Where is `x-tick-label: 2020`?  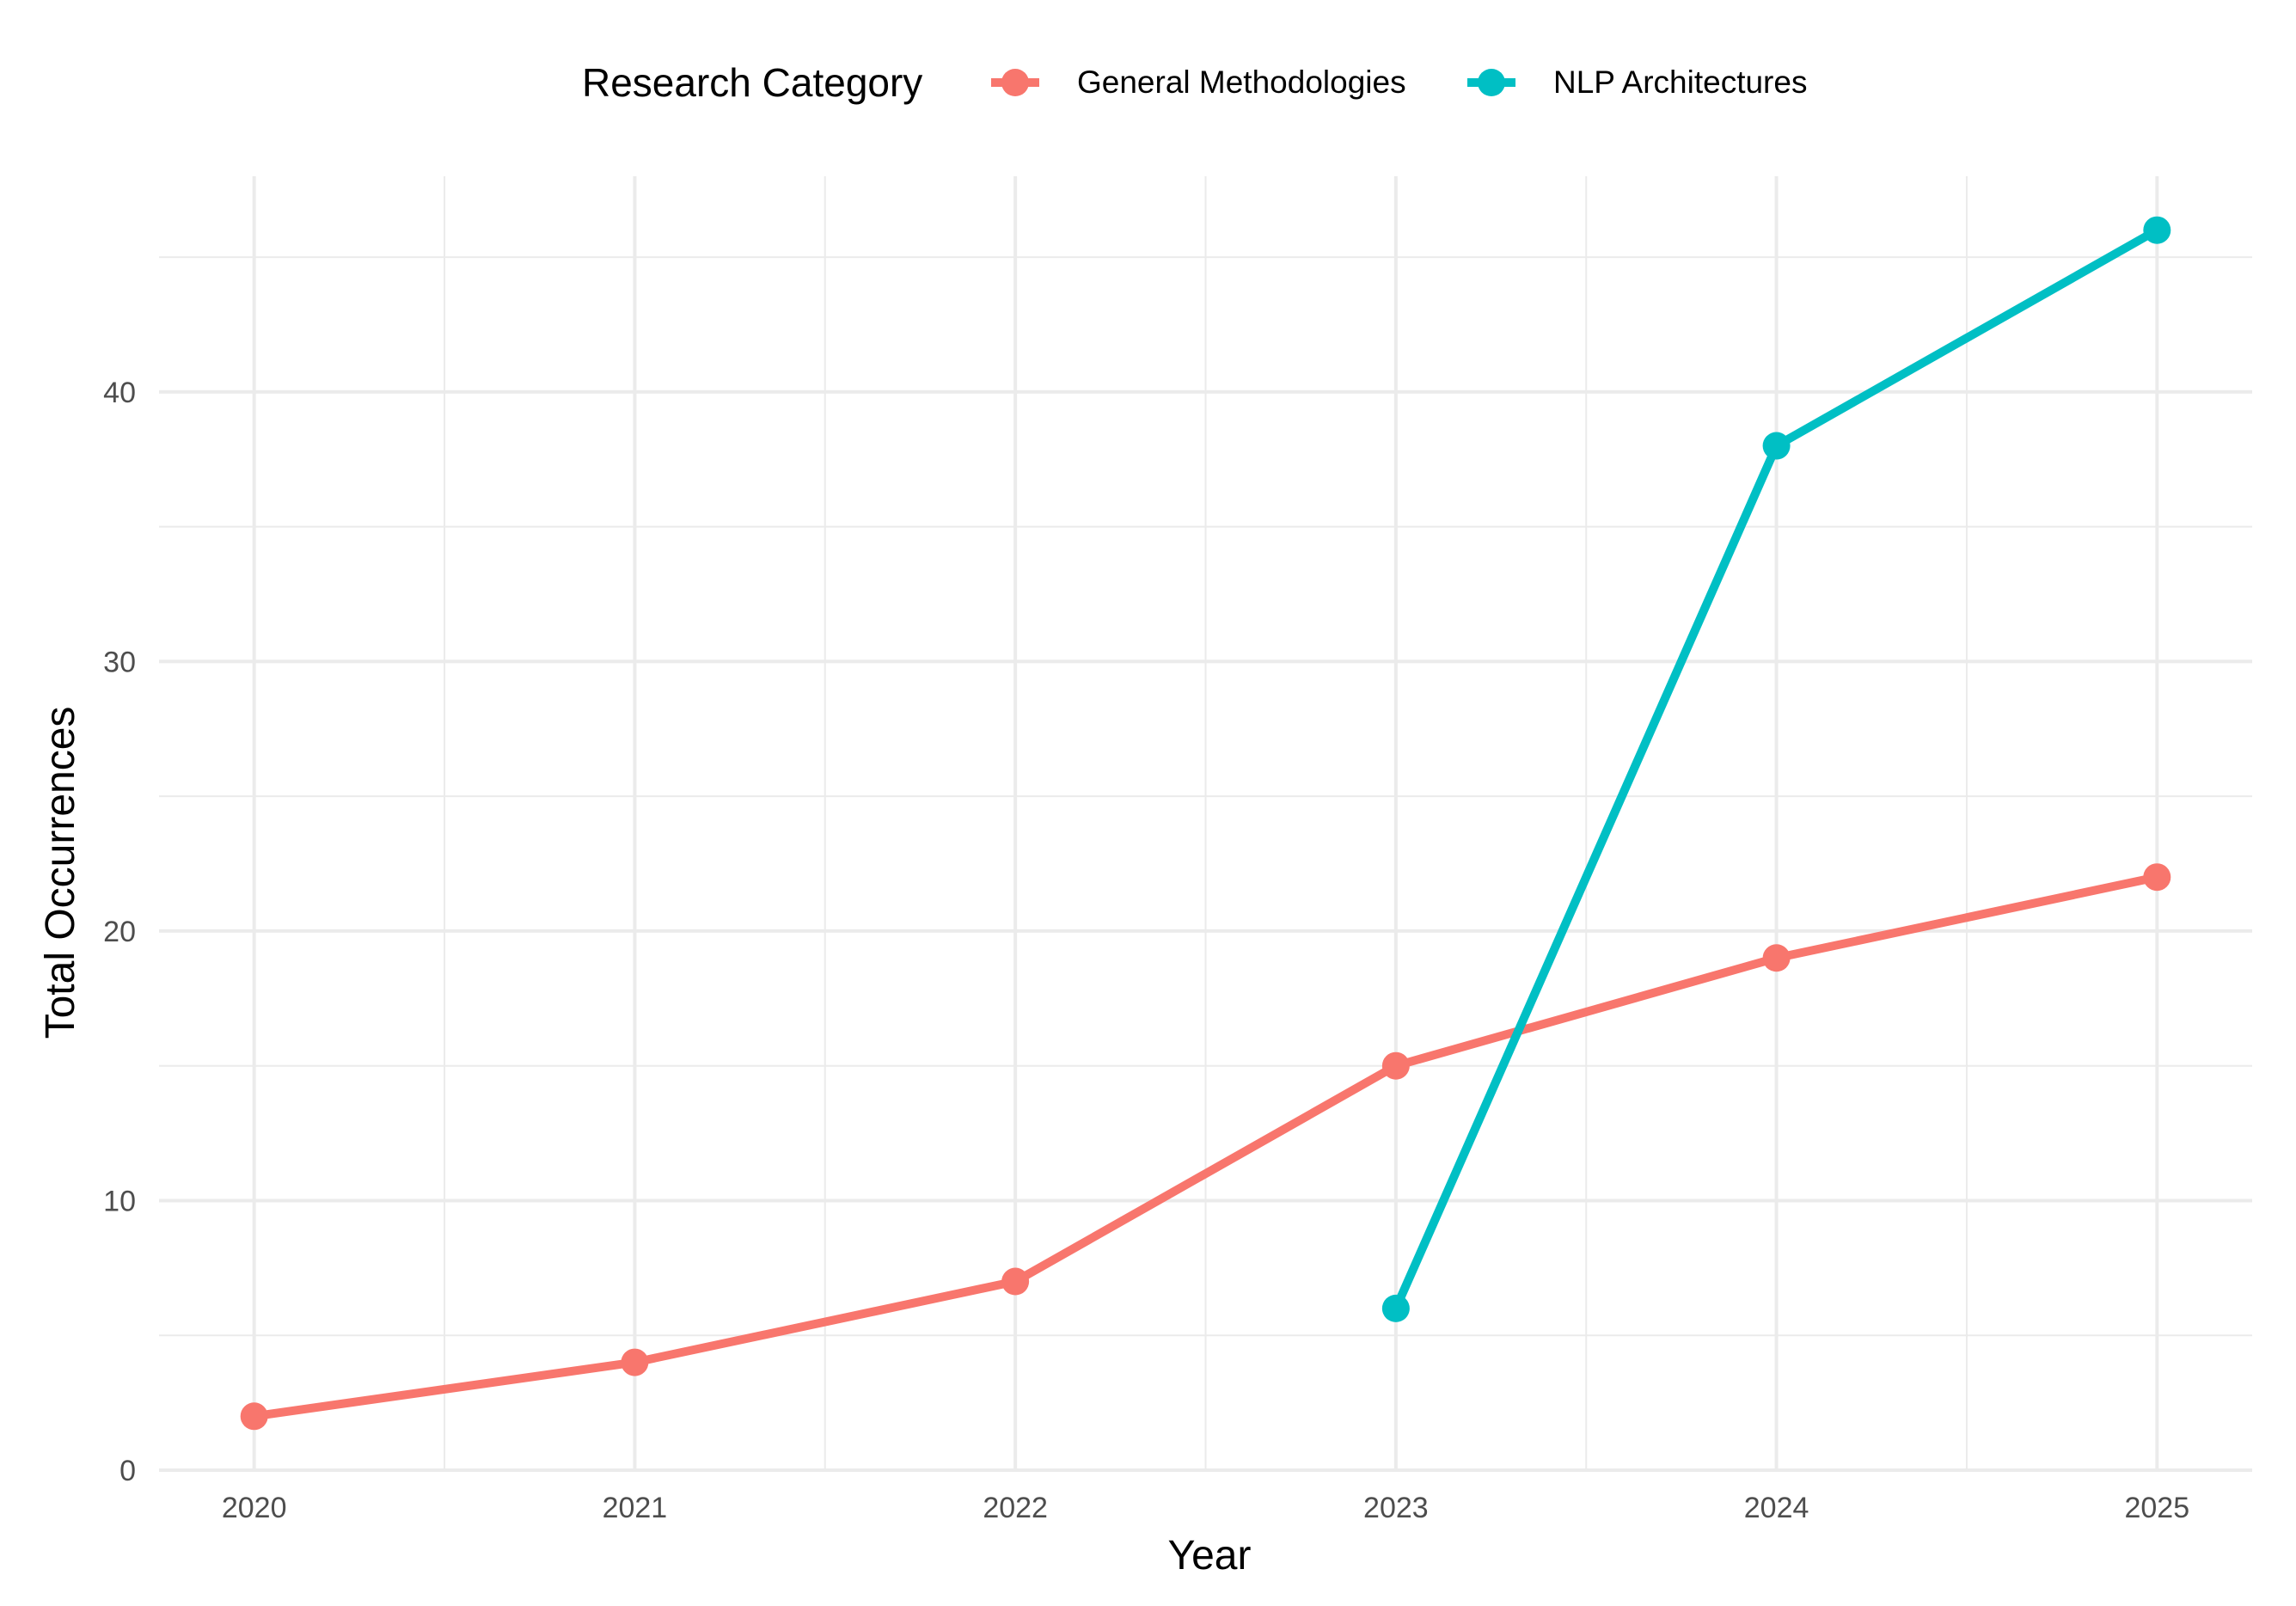 x-tick-label: 2020 is located at coordinates (254, 1508).